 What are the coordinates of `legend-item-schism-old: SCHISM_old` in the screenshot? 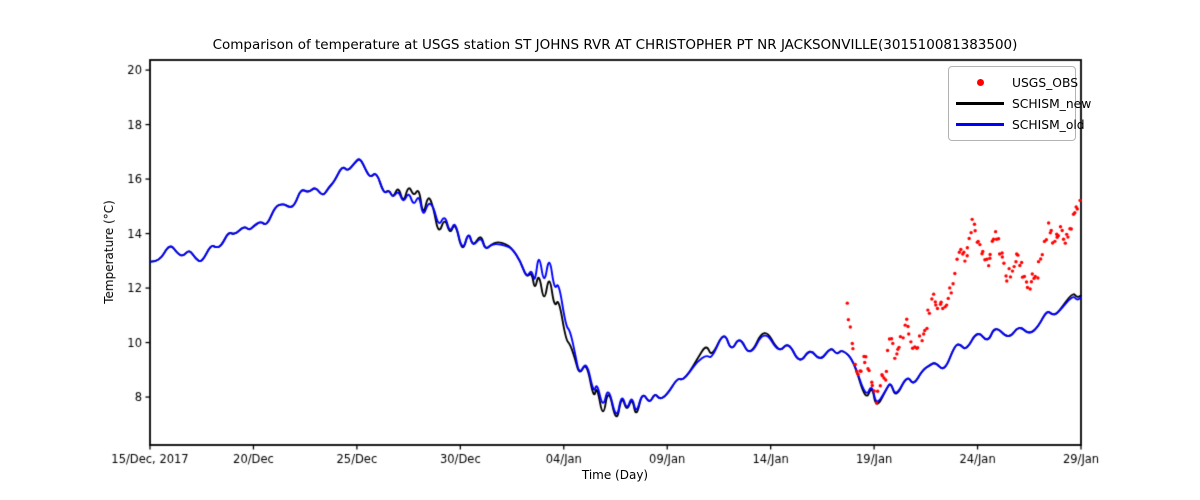 It's located at (1019, 124).